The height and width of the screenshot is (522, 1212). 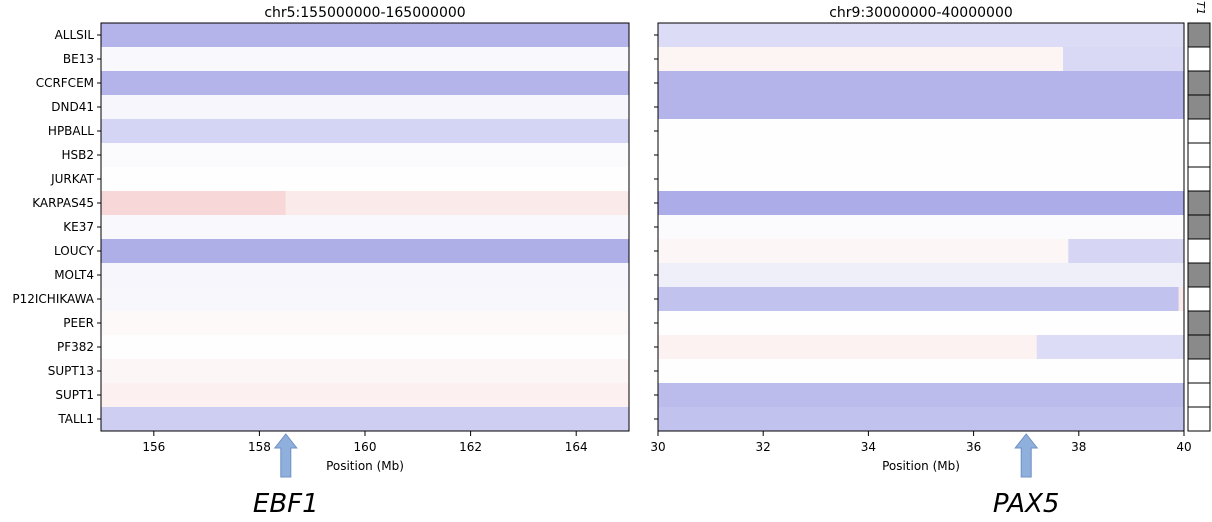 What do you see at coordinates (1200, 8) in the screenshot?
I see `status-column-label: T1` at bounding box center [1200, 8].